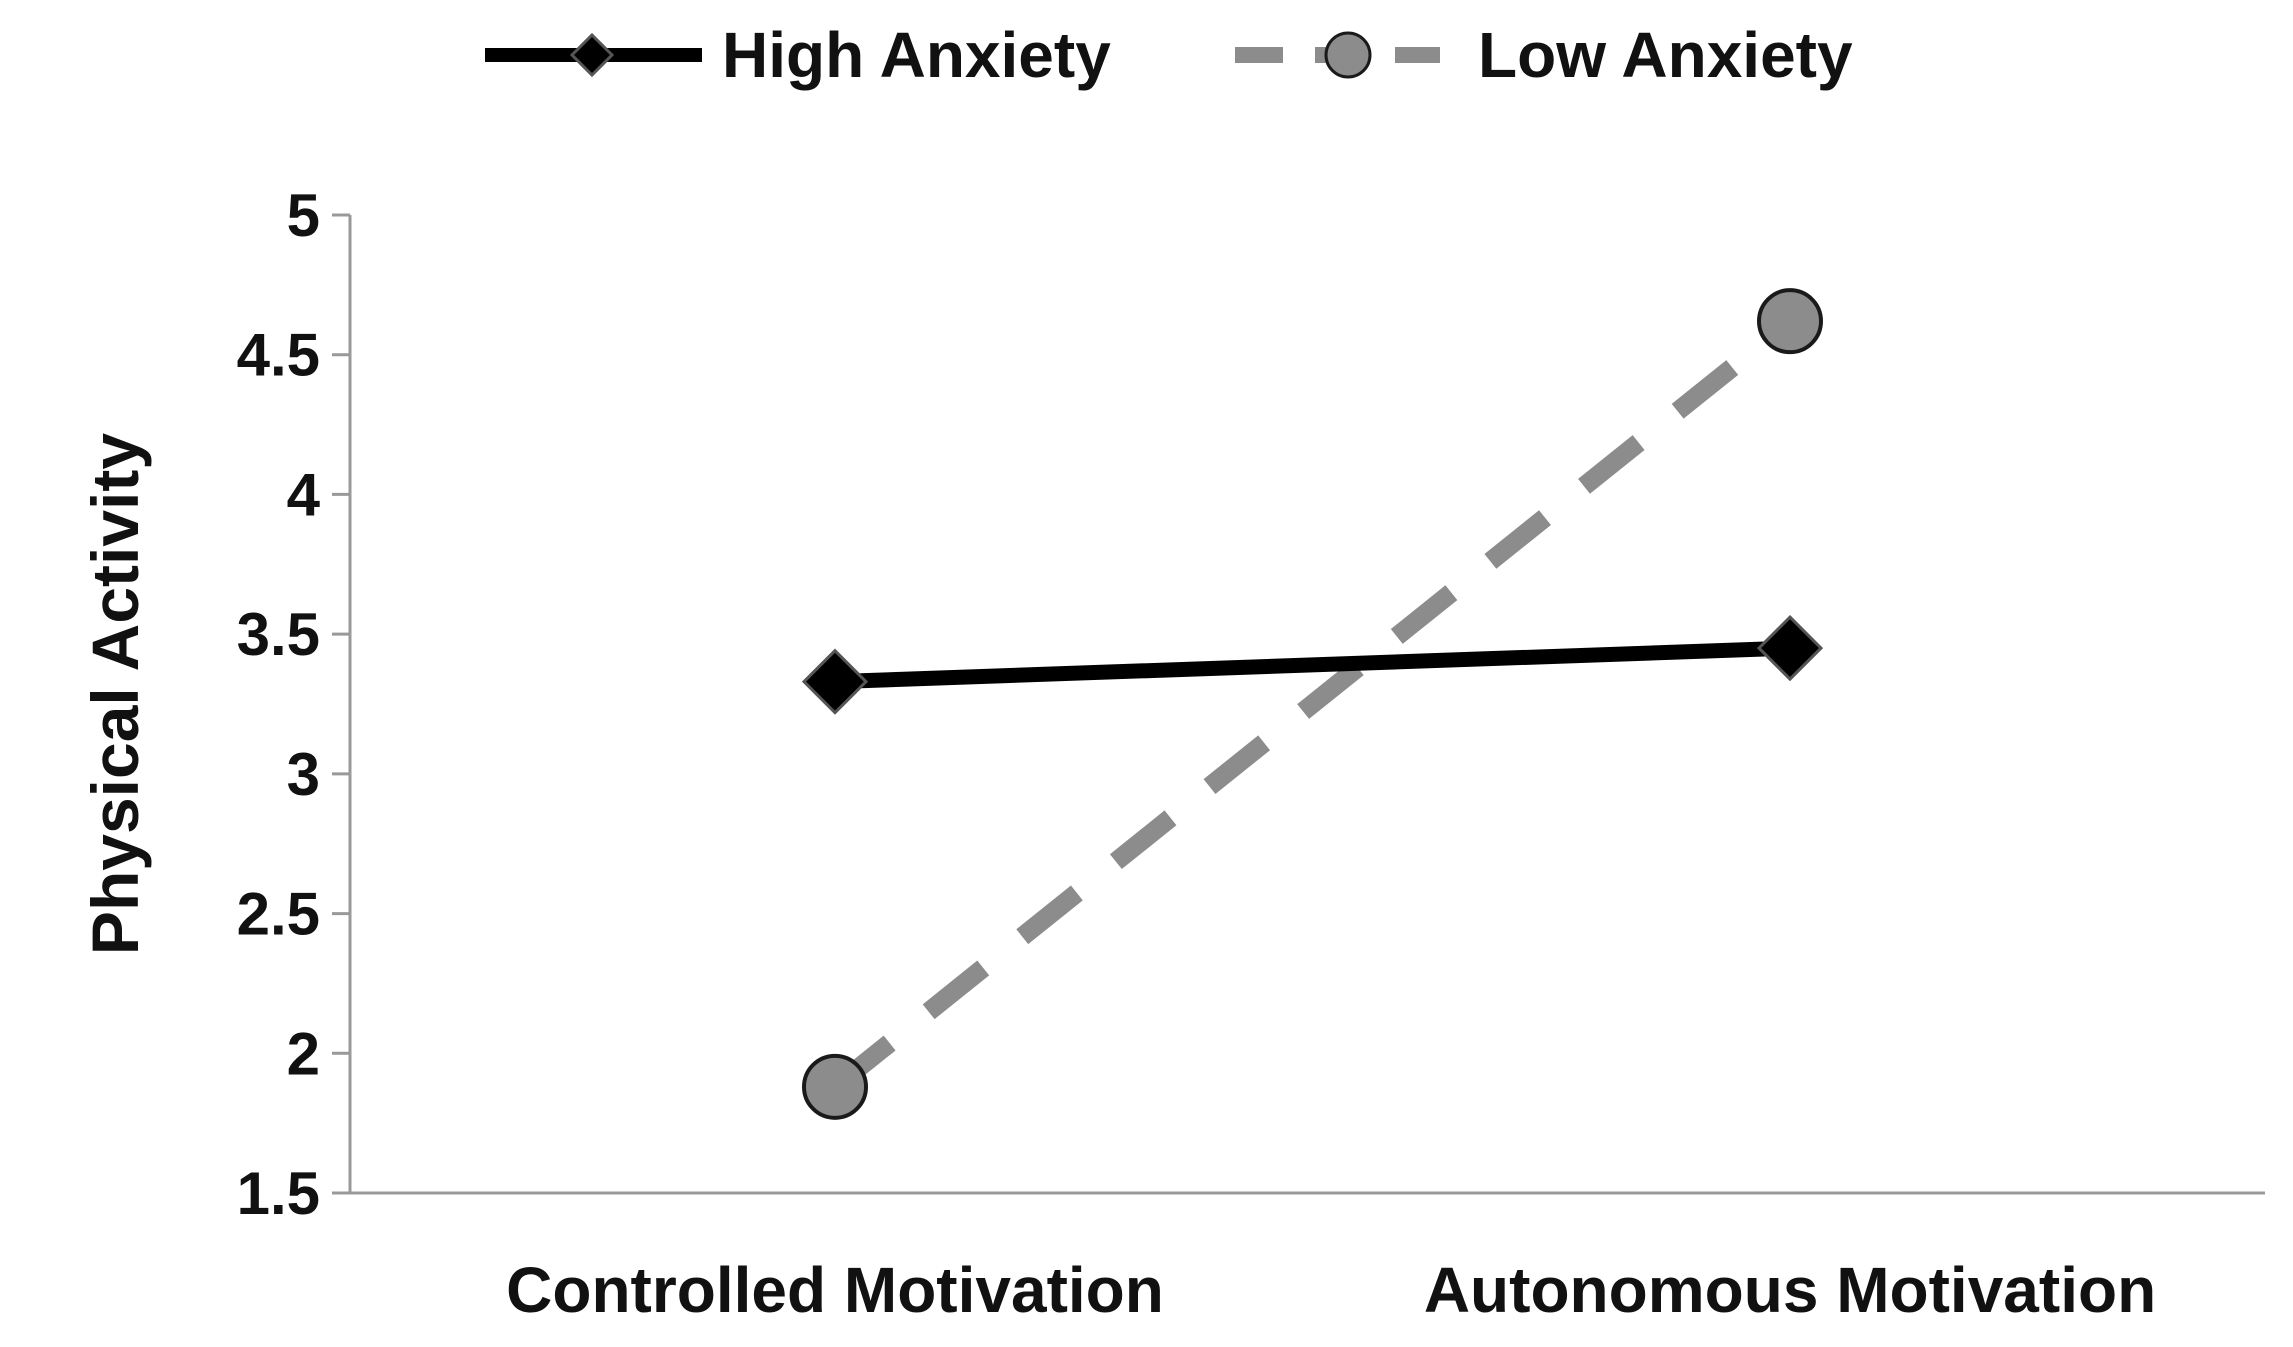  I want to click on y-tick-label: 5, so click(303, 215).